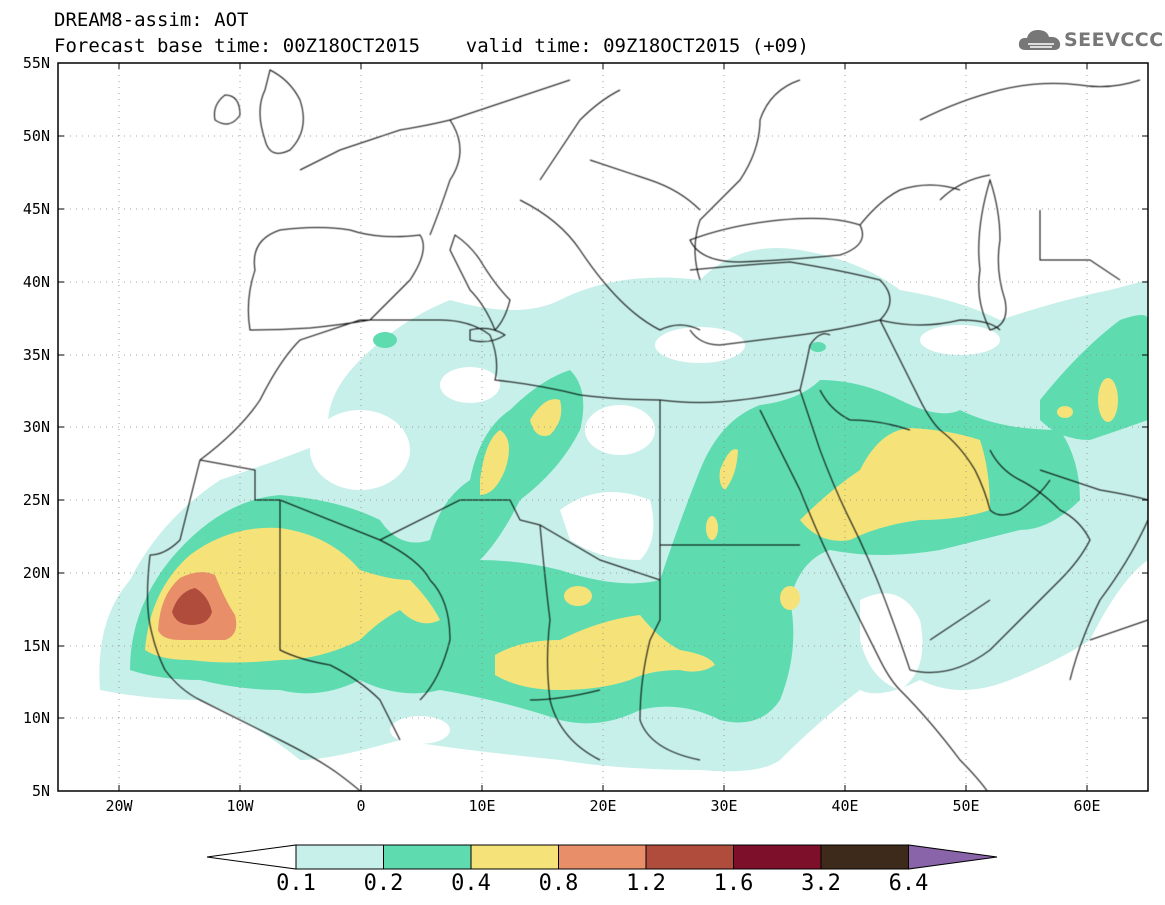 Image resolution: width=1165 pixels, height=905 pixels. I want to click on cloud-icon, so click(1039, 40).